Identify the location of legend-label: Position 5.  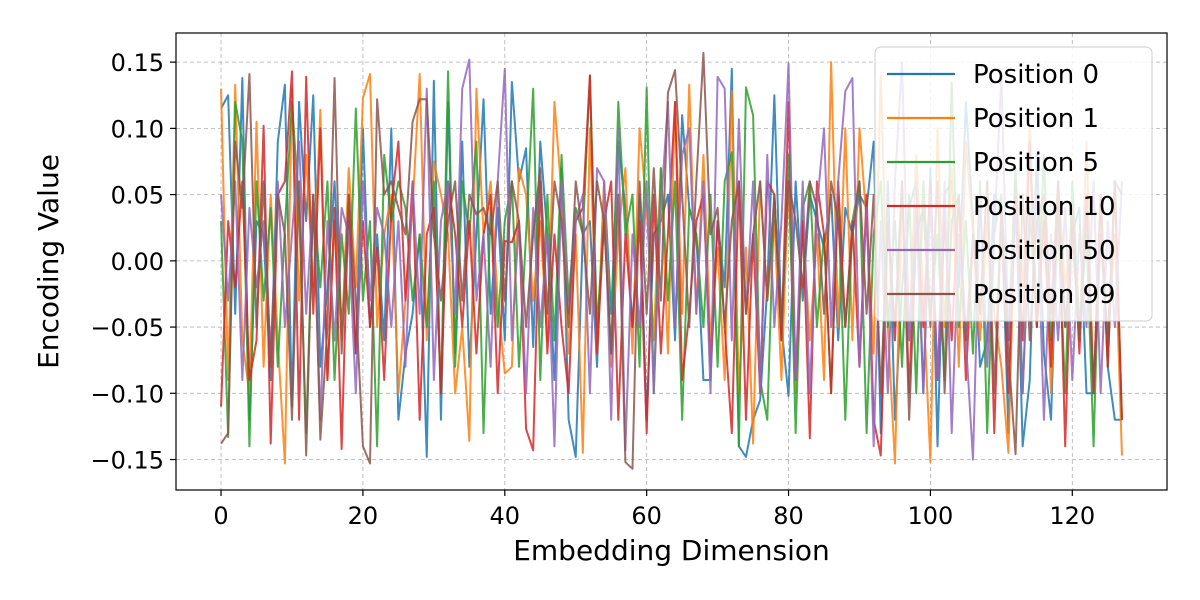
(1036, 163).